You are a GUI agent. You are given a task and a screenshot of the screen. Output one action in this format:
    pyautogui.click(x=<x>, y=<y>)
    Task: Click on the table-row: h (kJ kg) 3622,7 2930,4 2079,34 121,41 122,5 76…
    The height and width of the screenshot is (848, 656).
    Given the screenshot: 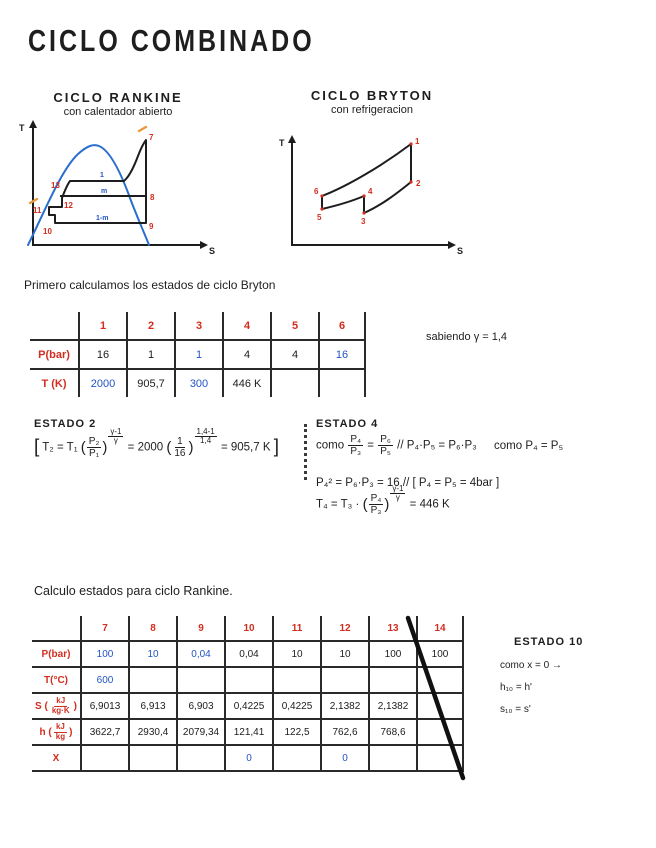 What is the action you would take?
    pyautogui.click(x=248, y=731)
    